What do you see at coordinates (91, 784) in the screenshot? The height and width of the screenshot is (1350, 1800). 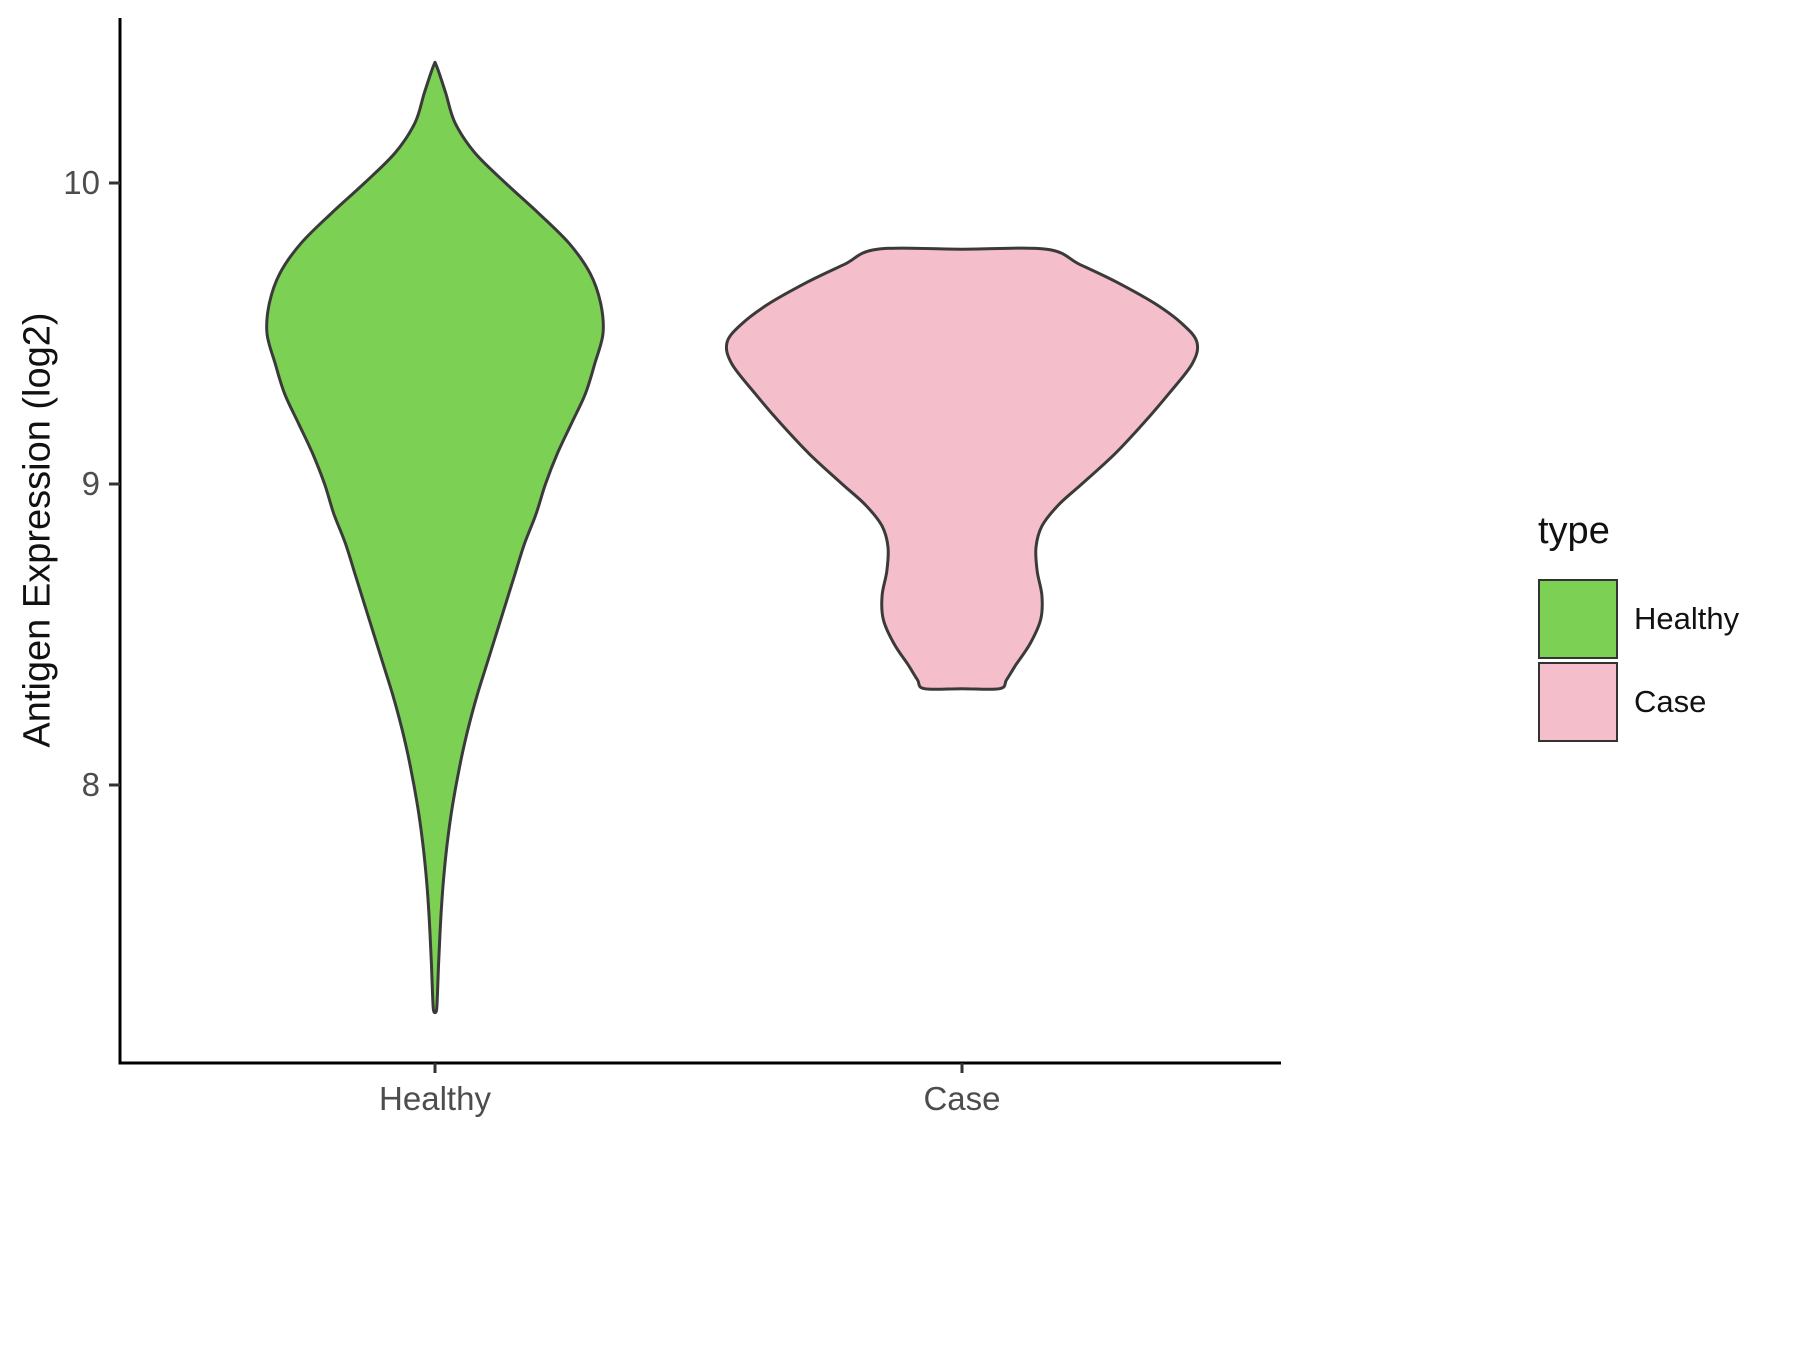 I see `y-tick-label: 8` at bounding box center [91, 784].